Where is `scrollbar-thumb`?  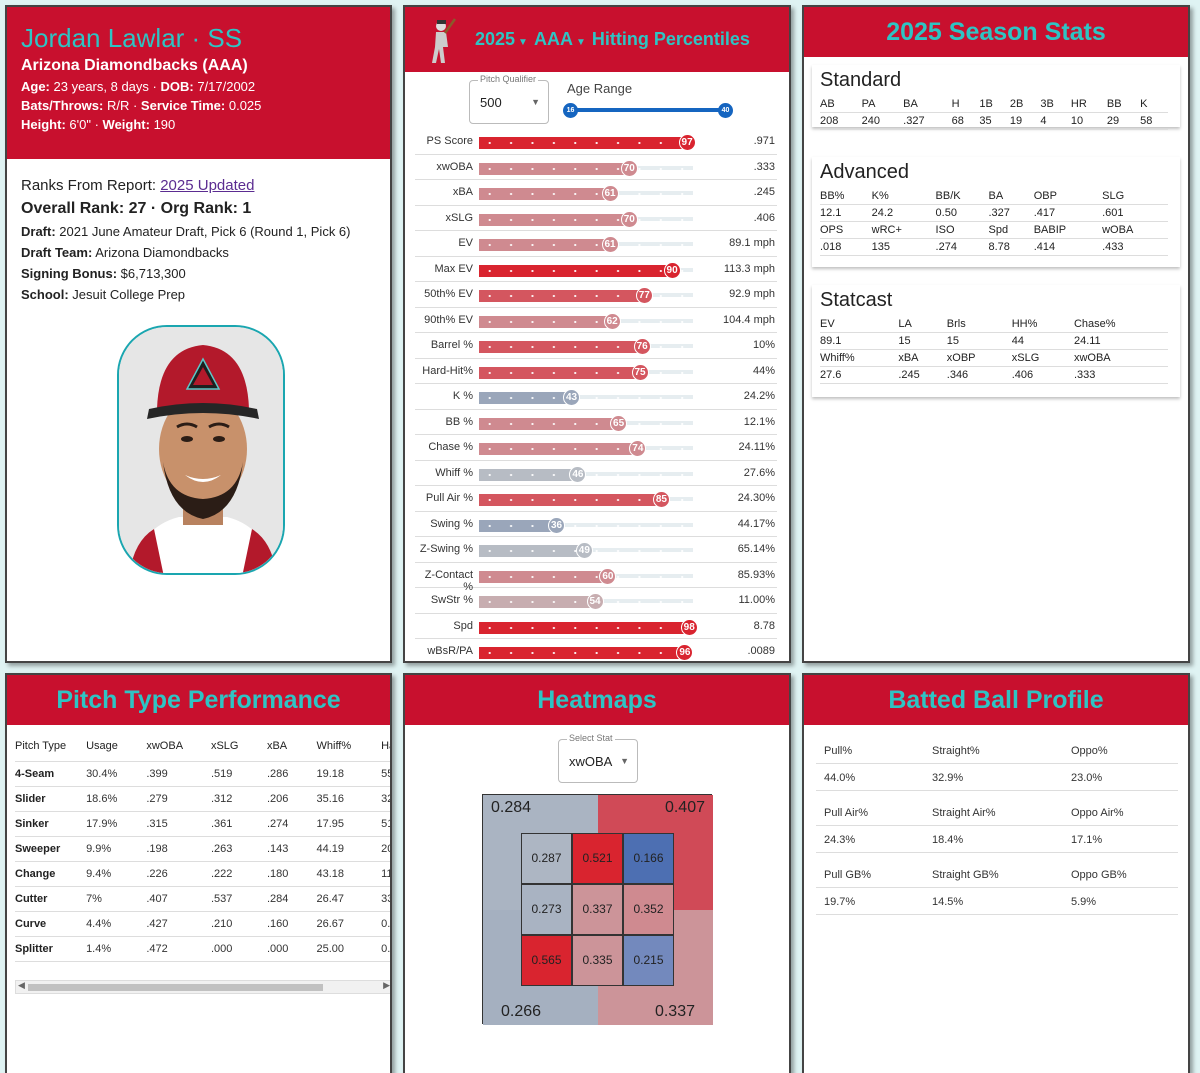
scrollbar-thumb is located at coordinates (175, 987).